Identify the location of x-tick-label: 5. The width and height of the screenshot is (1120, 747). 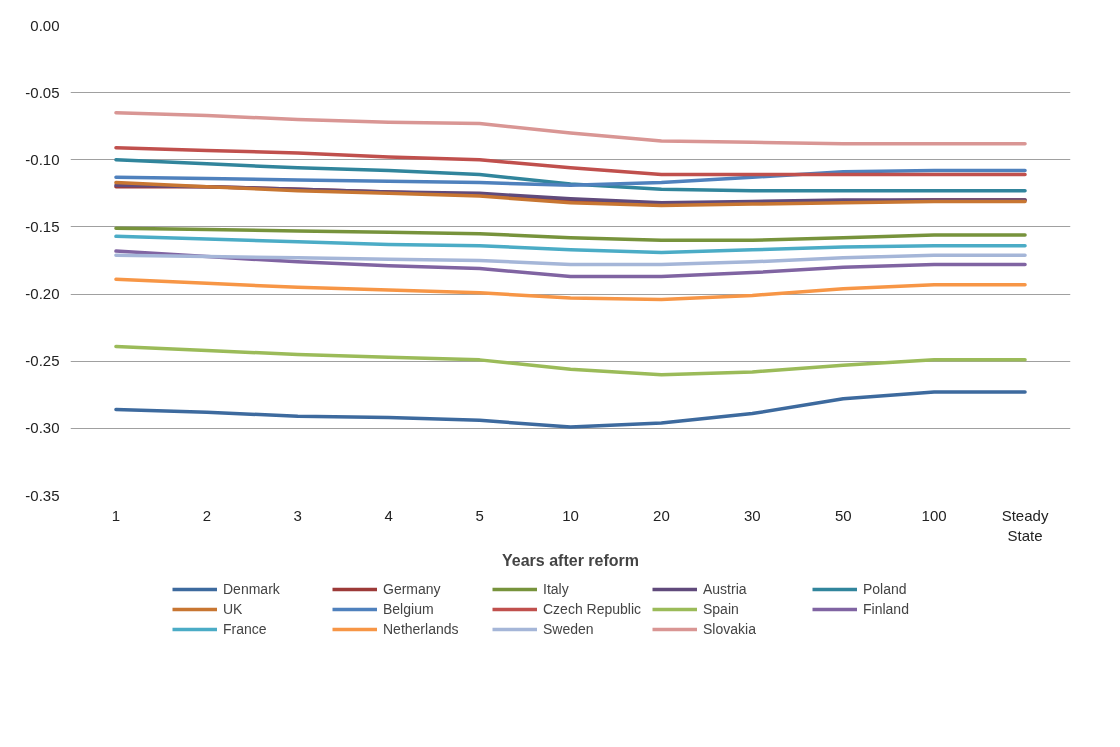
(479, 515).